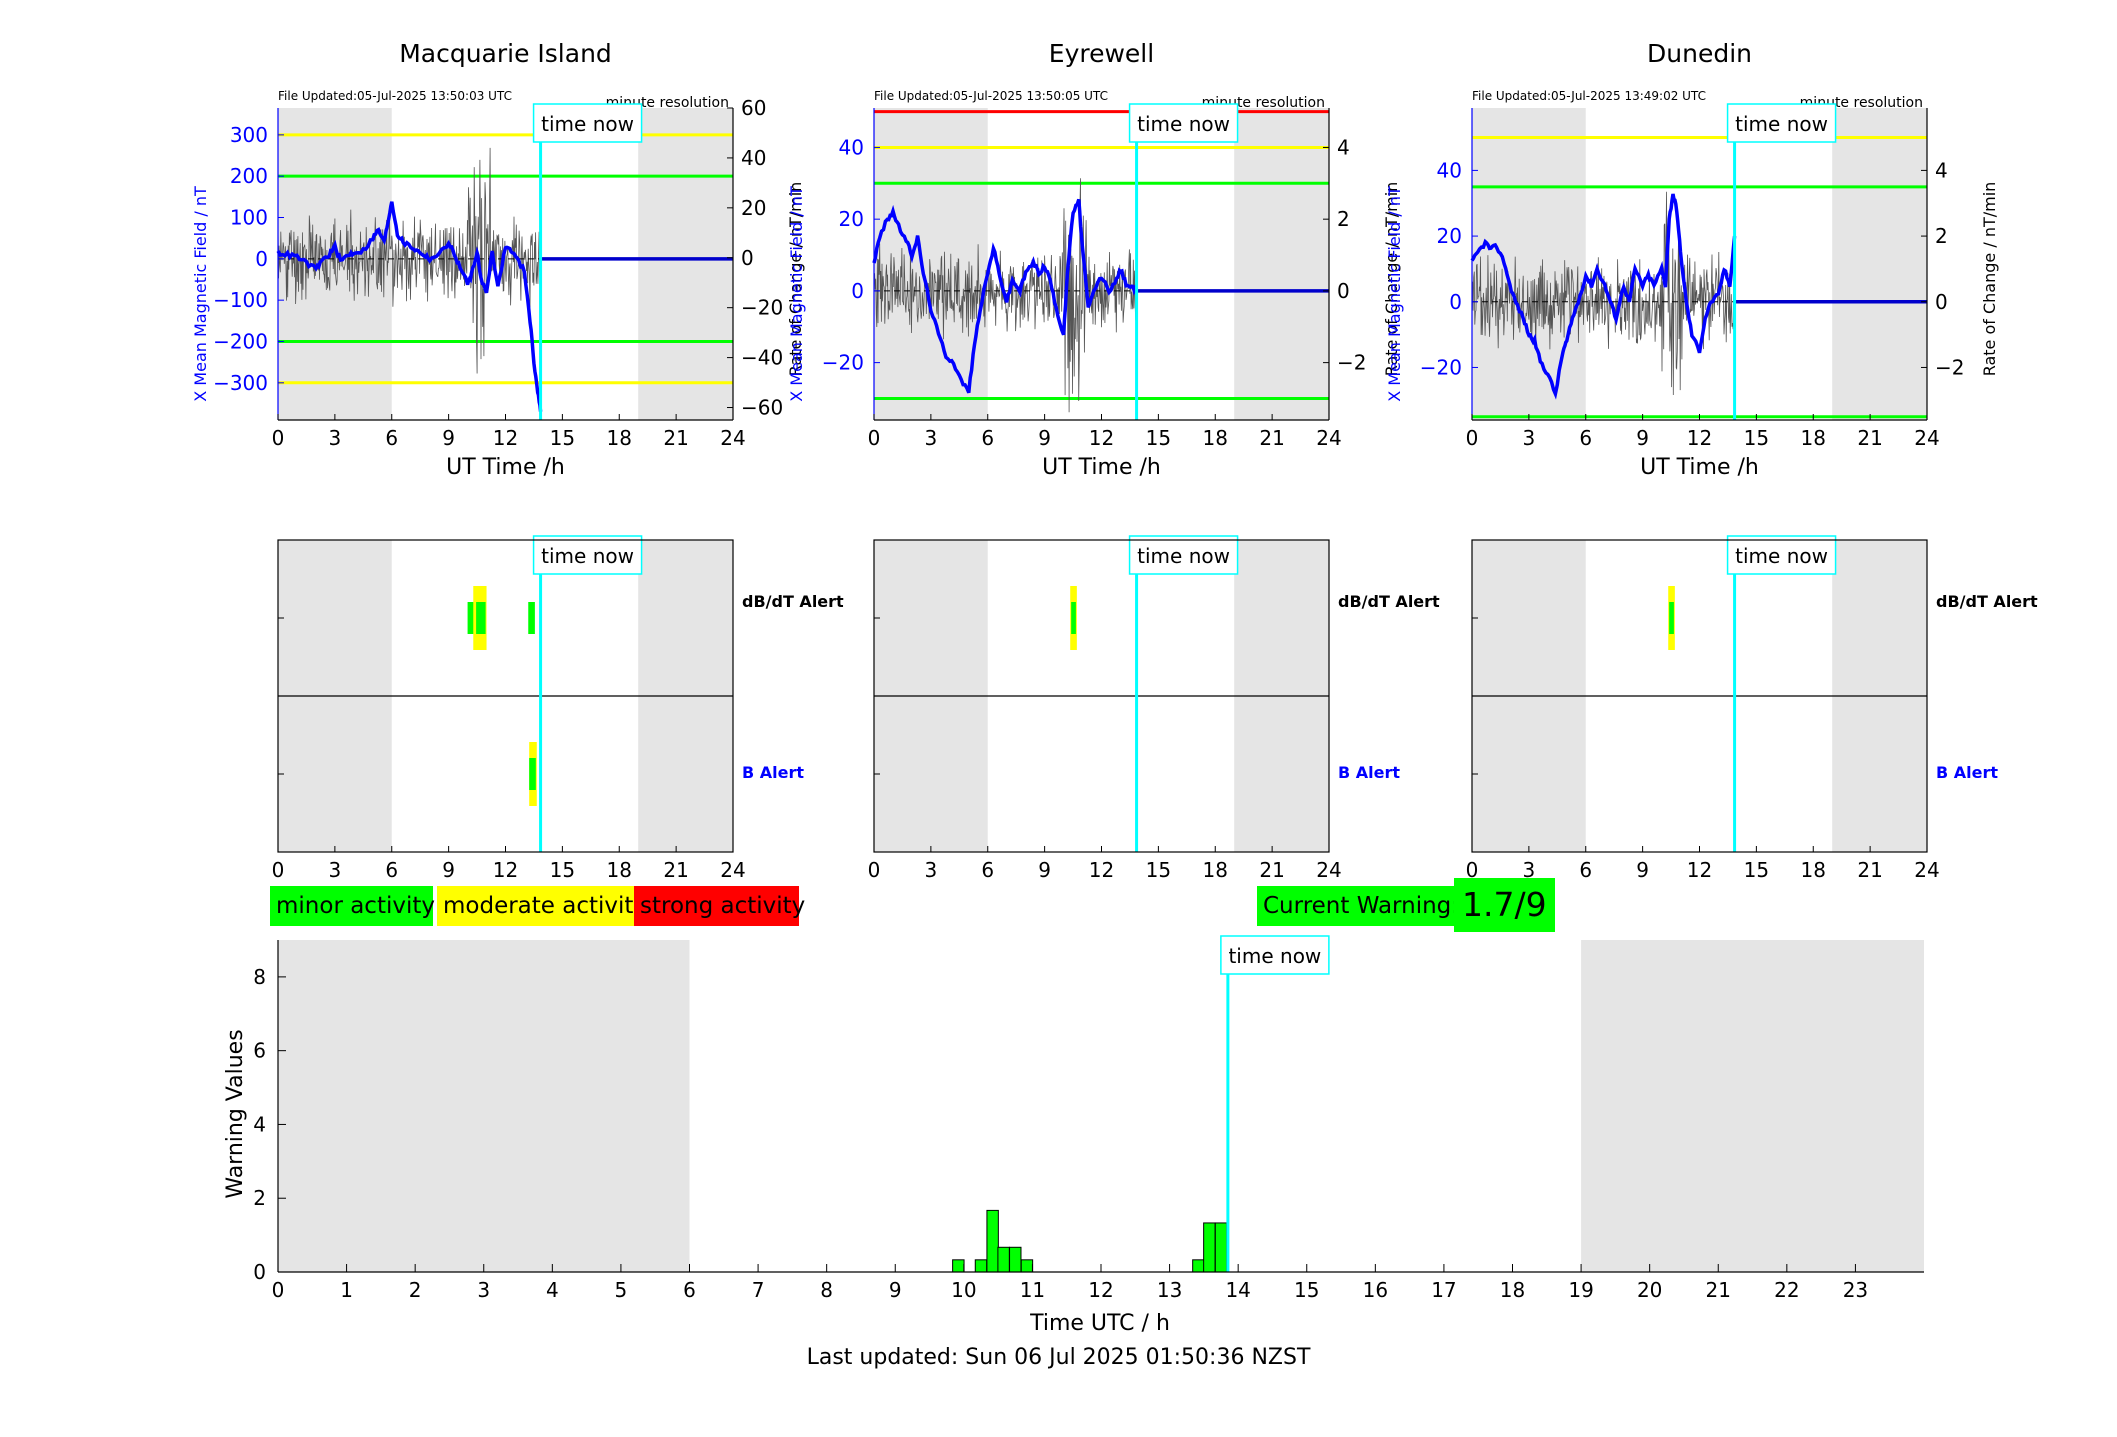  What do you see at coordinates (415, 1290) in the screenshot?
I see `warning-x-tick-label: 2` at bounding box center [415, 1290].